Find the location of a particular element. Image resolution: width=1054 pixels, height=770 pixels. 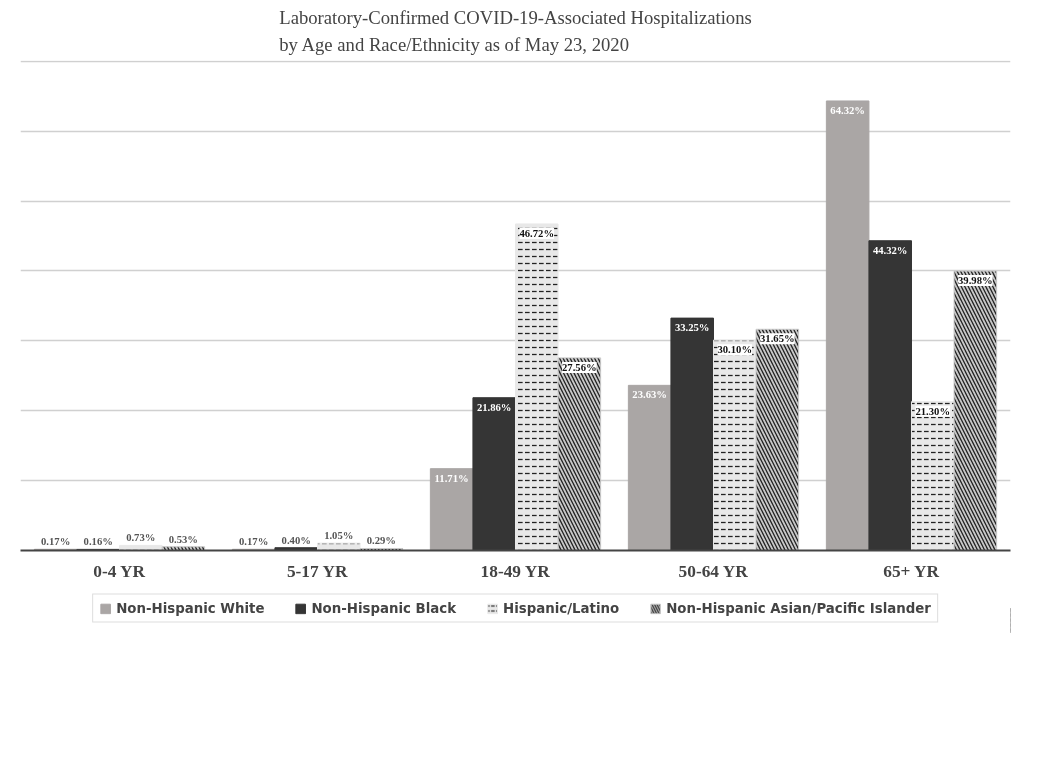

data-label: 0.29% is located at coordinates (381, 541).